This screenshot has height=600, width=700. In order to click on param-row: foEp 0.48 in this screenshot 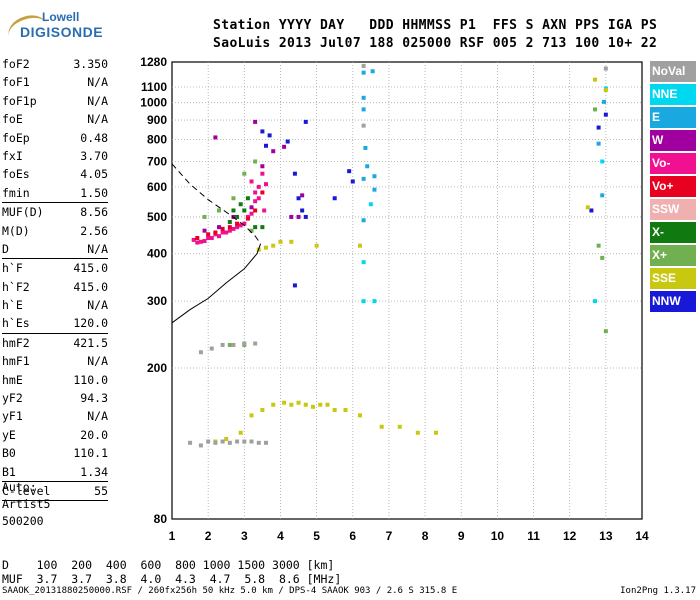, I will do `click(55, 138)`.